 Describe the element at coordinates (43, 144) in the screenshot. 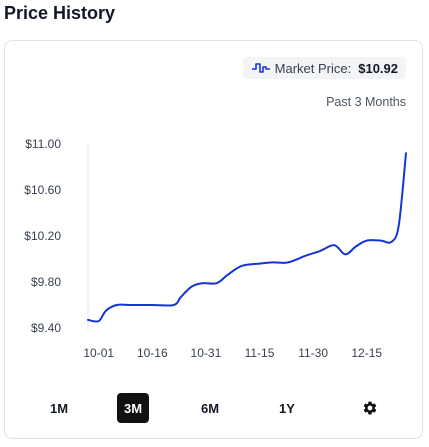

I see `y-tick-label: $11.00` at that location.